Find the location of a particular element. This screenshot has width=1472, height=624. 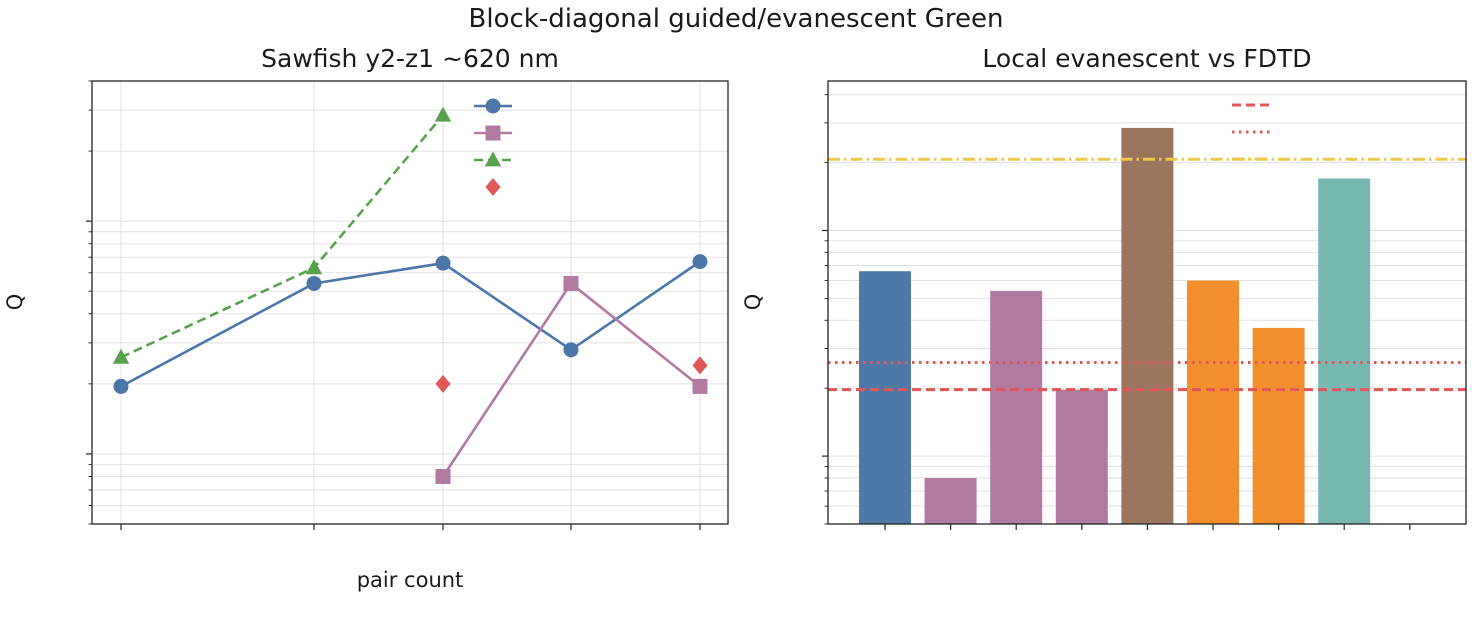

left-chart-title: Sawfish y2-z1 ~620 nm is located at coordinates (410, 58).